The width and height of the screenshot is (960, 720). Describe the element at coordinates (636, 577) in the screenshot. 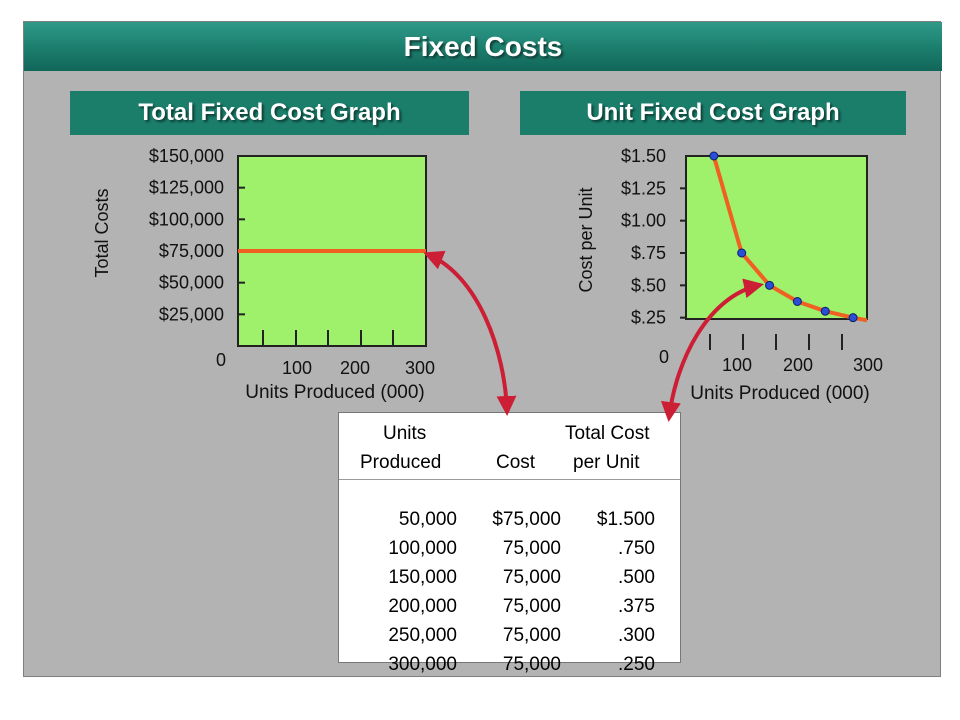

I see `table-cell: .500` at that location.